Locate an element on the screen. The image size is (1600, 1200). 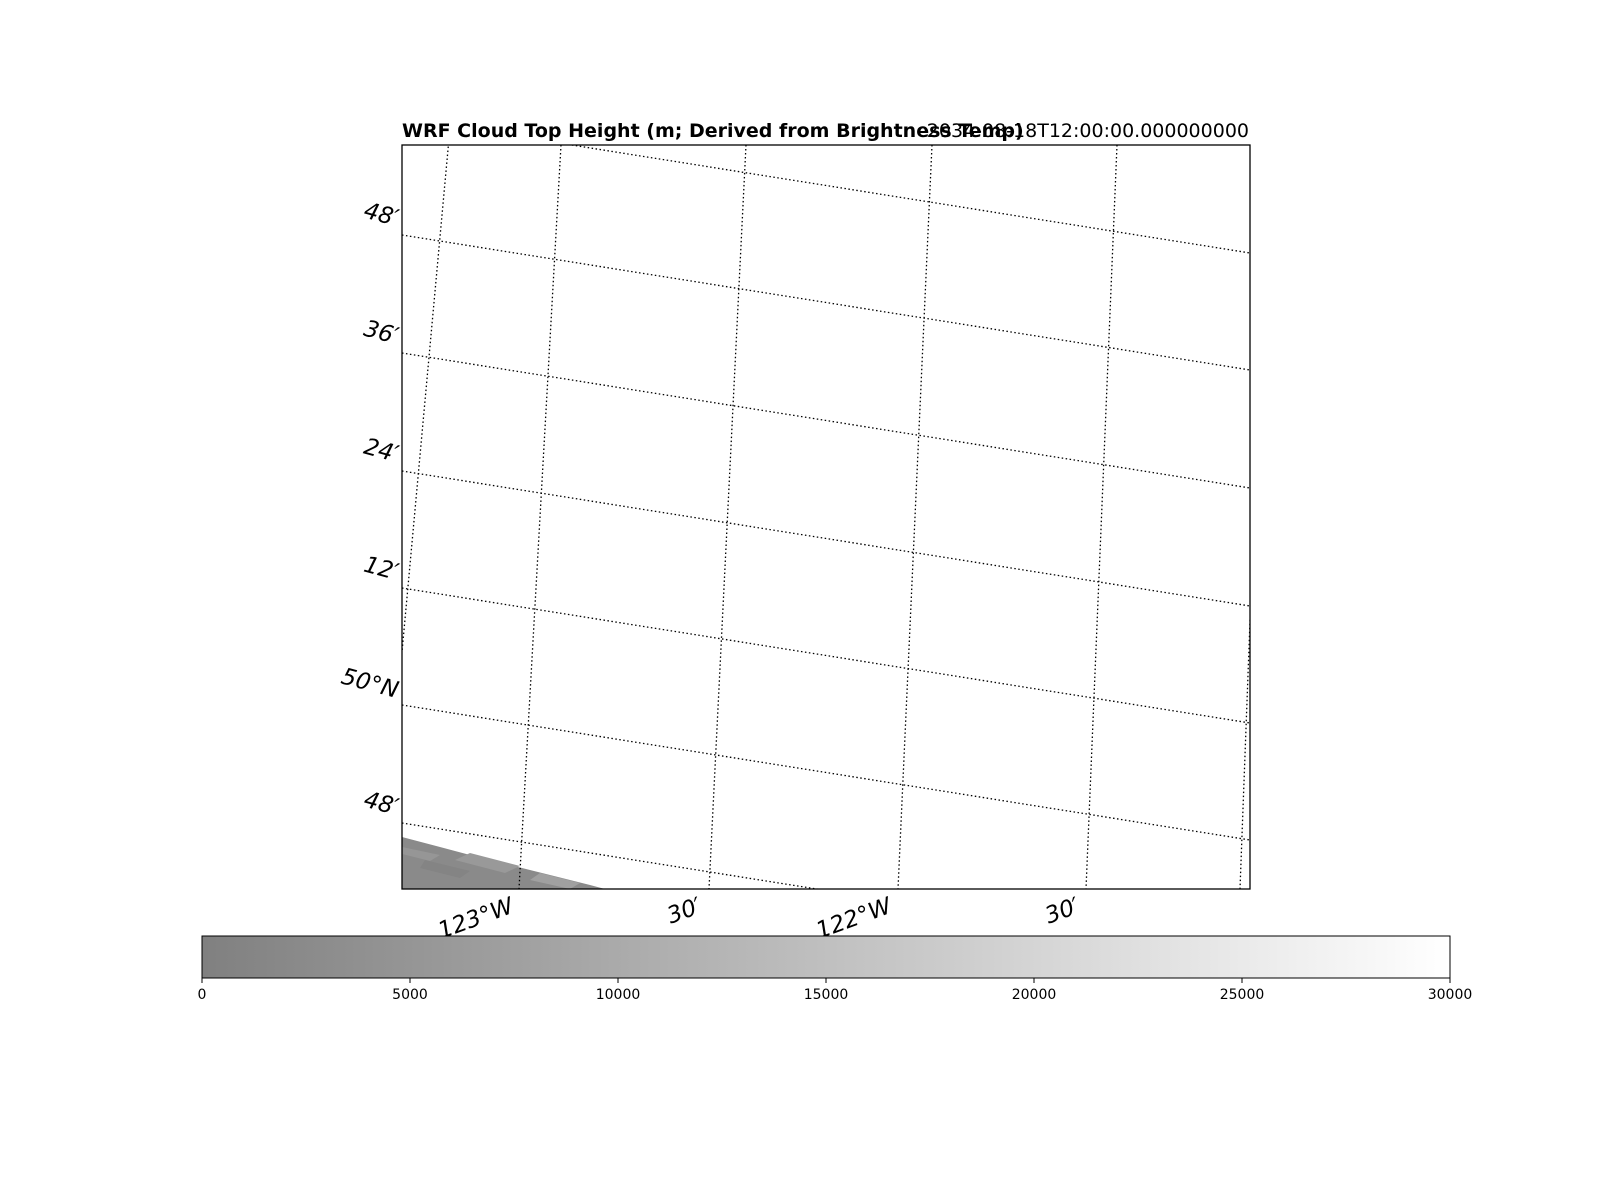
colorbar-tick-label: 15000 is located at coordinates (826, 995).